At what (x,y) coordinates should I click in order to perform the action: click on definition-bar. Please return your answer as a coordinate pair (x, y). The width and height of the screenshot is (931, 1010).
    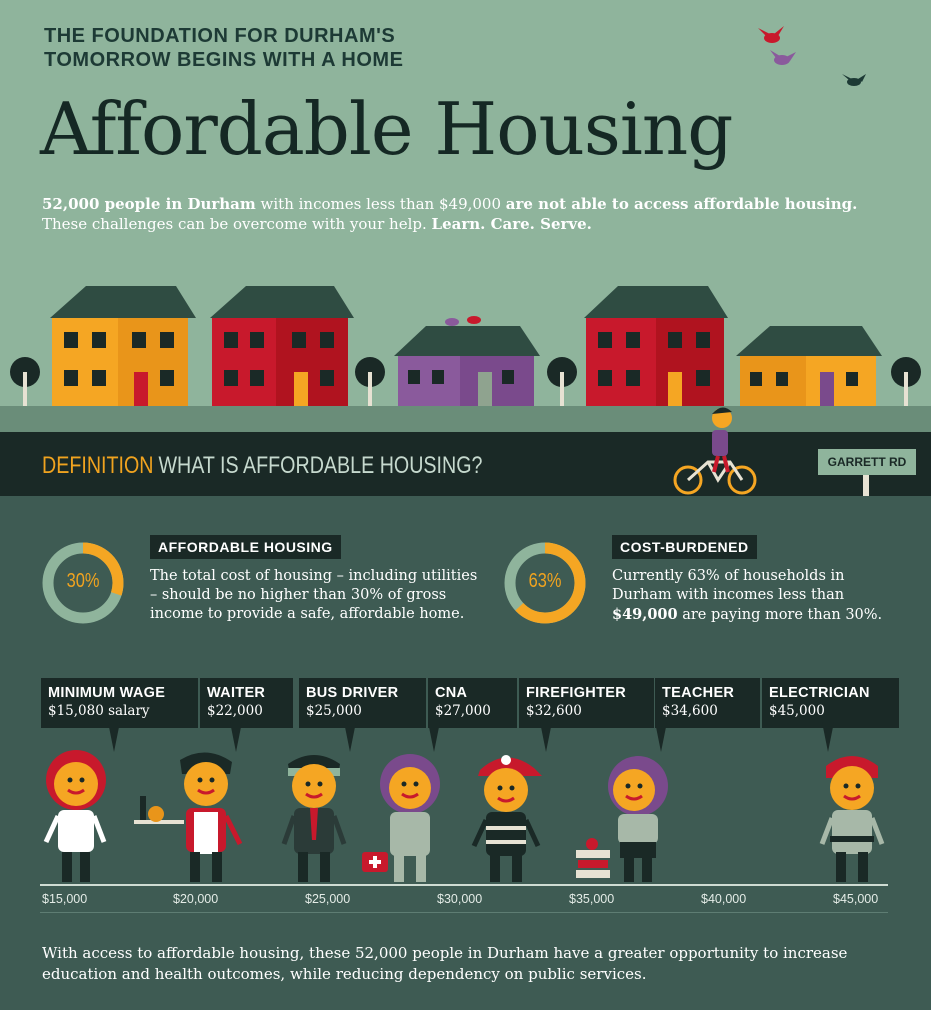
    Looking at the image, I should click on (465, 464).